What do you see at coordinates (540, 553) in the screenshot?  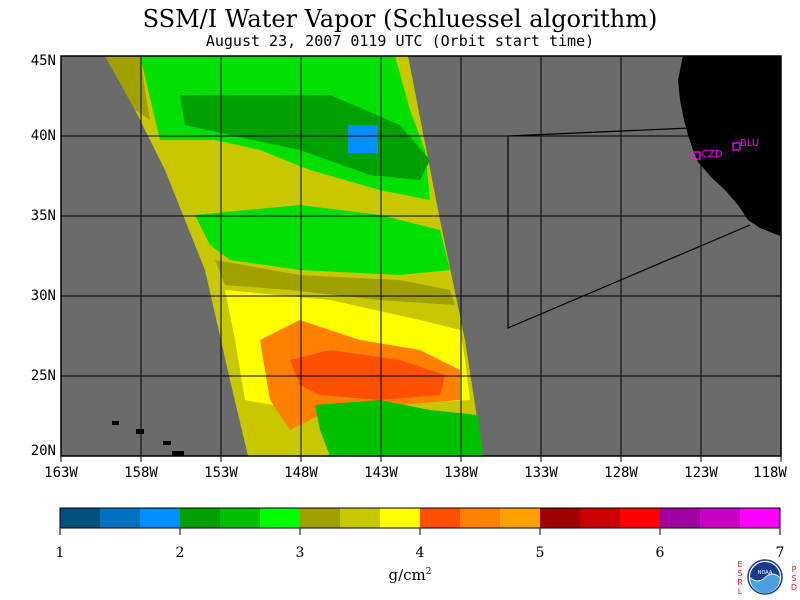 I see `colorbar-tick-label: 5` at bounding box center [540, 553].